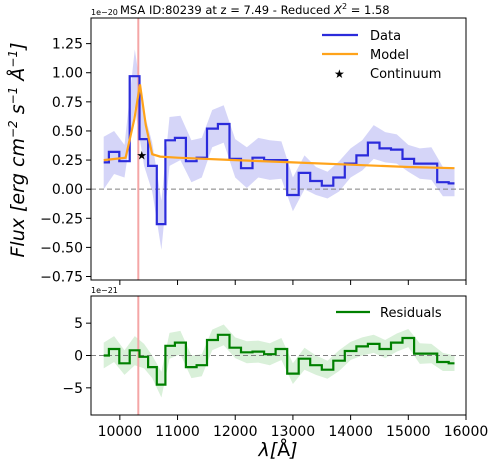 The image size is (498, 465). I want to click on bot-xtick-label: 15000, so click(408, 432).